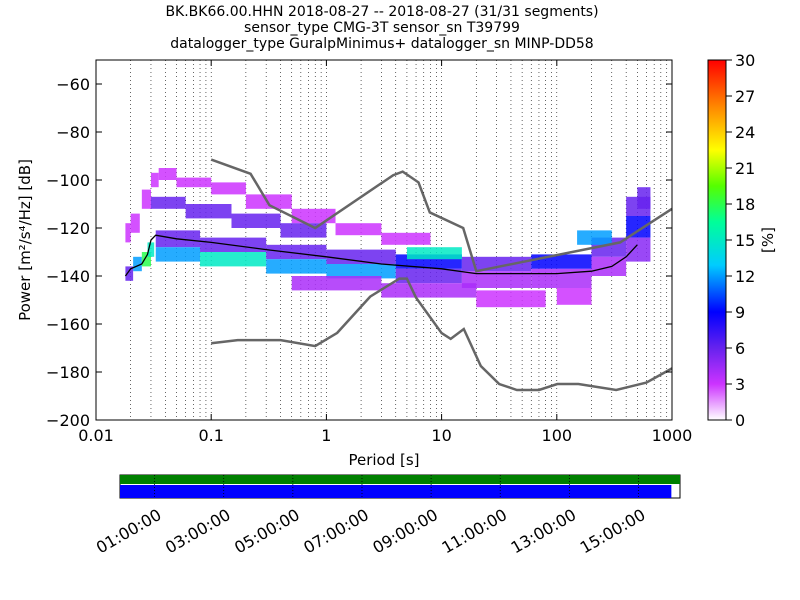 Image resolution: width=800 pixels, height=600 pixels. What do you see at coordinates (745, 168) in the screenshot?
I see `colorbar-tick-label: 21` at bounding box center [745, 168].